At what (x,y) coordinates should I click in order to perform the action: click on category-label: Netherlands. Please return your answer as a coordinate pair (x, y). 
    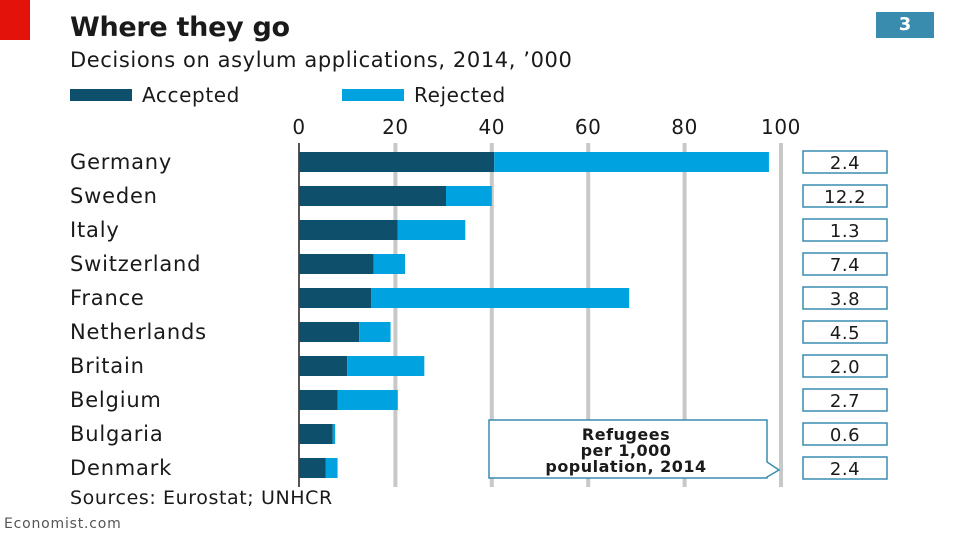
    Looking at the image, I should click on (138, 332).